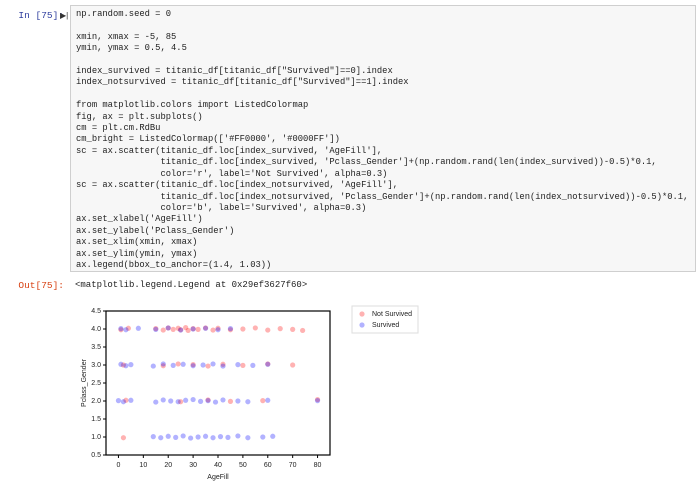 Image resolution: width=698 pixels, height=491 pixels. I want to click on y-axis-label: Pclass_Gender, so click(84, 382).